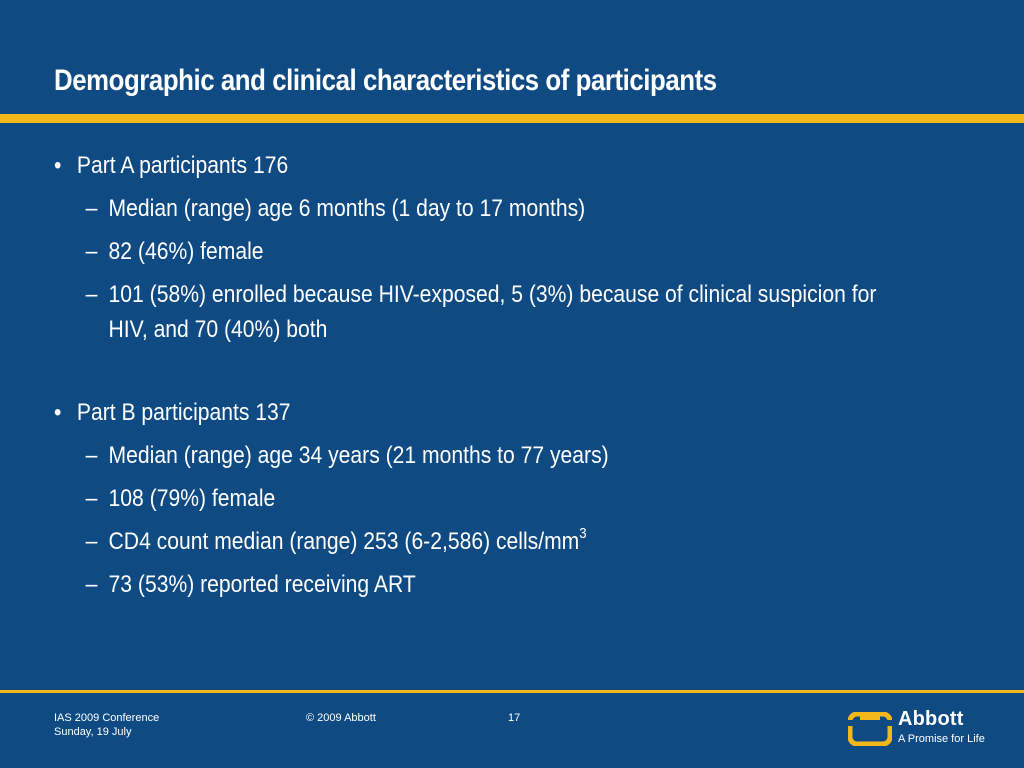  I want to click on footer-copyright: © 2009 Abbott, so click(341, 718).